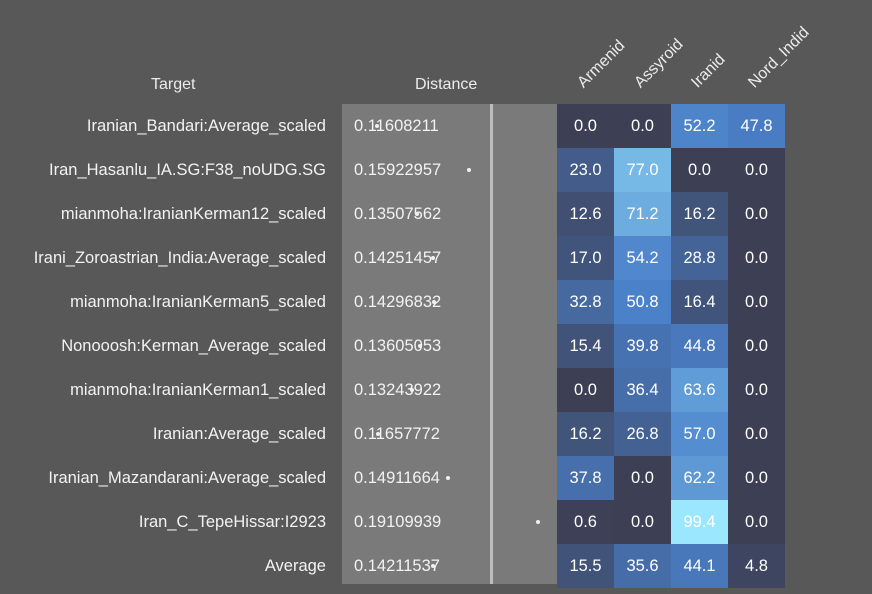  Describe the element at coordinates (699, 478) in the screenshot. I see `heat-cell-iranid: 62.2` at that location.